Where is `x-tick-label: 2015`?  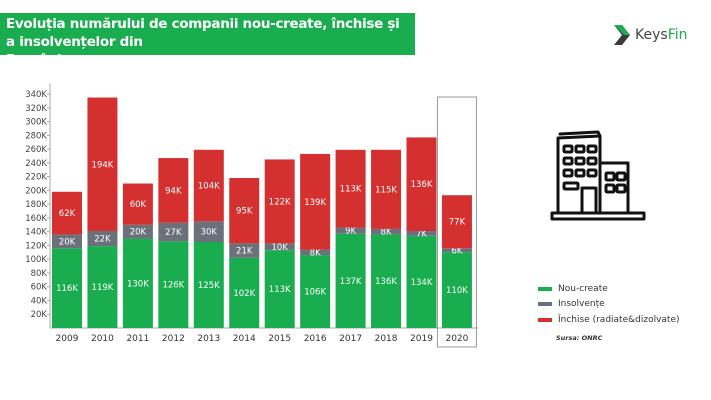 x-tick-label: 2015 is located at coordinates (279, 339).